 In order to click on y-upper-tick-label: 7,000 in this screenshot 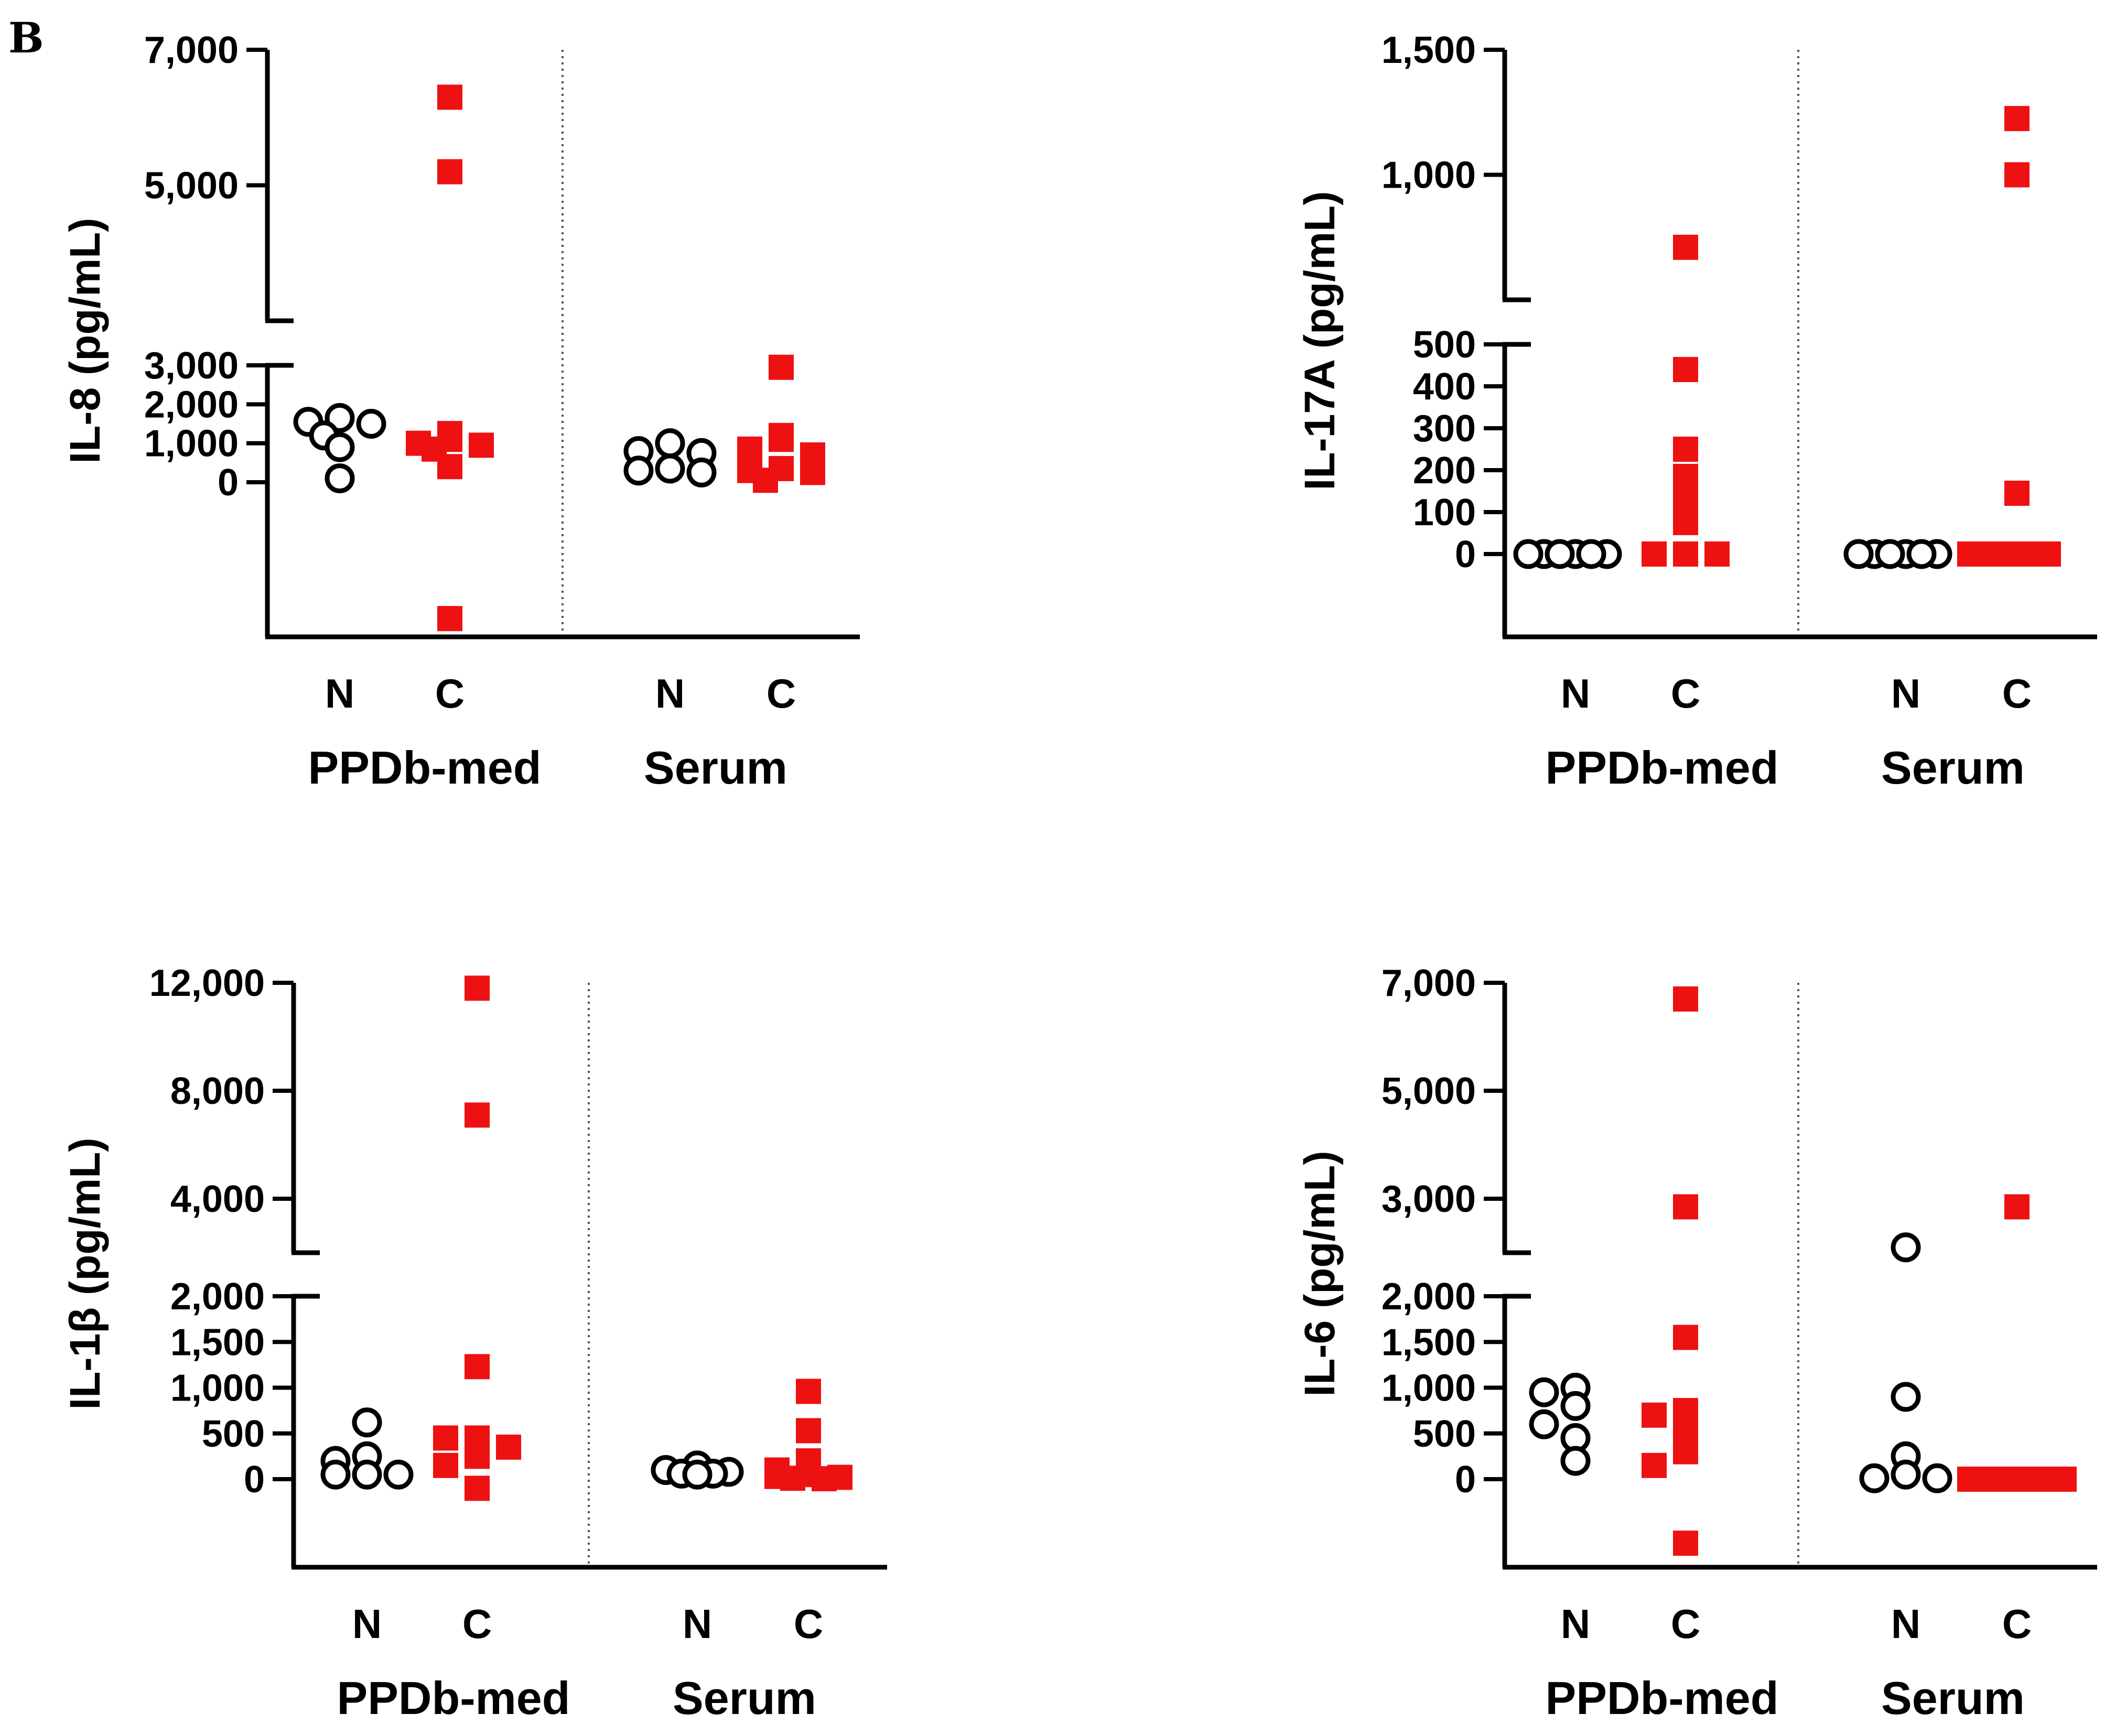, I will do `click(191, 50)`.